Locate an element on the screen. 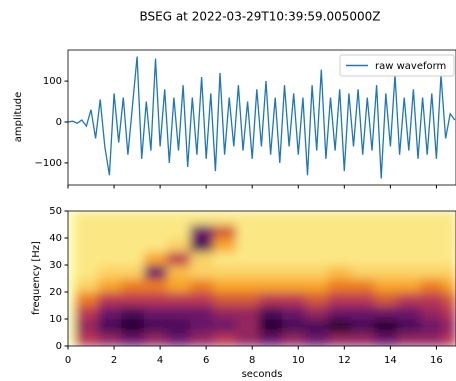 Image resolution: width=456 pixels, height=381 pixels. x-axis-label: seconds is located at coordinates (262, 374).